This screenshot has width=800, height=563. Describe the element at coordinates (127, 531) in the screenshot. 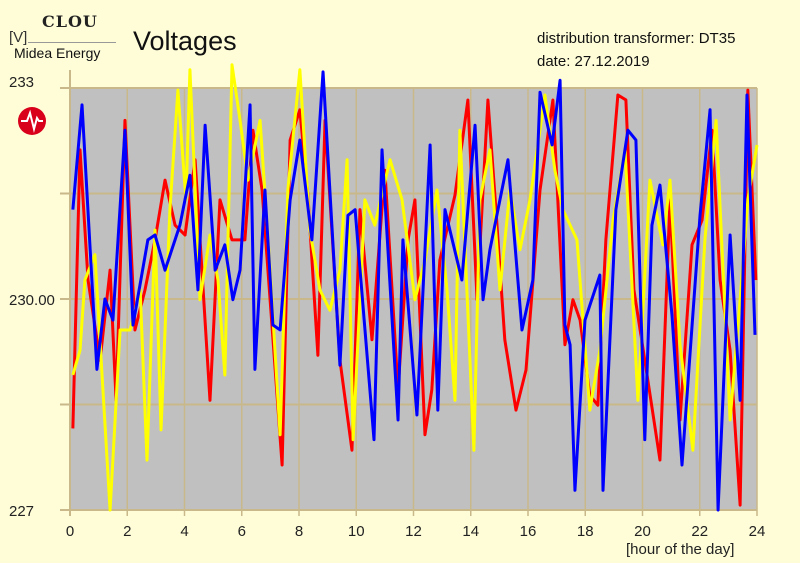

I see `x-tick-label: 2` at that location.